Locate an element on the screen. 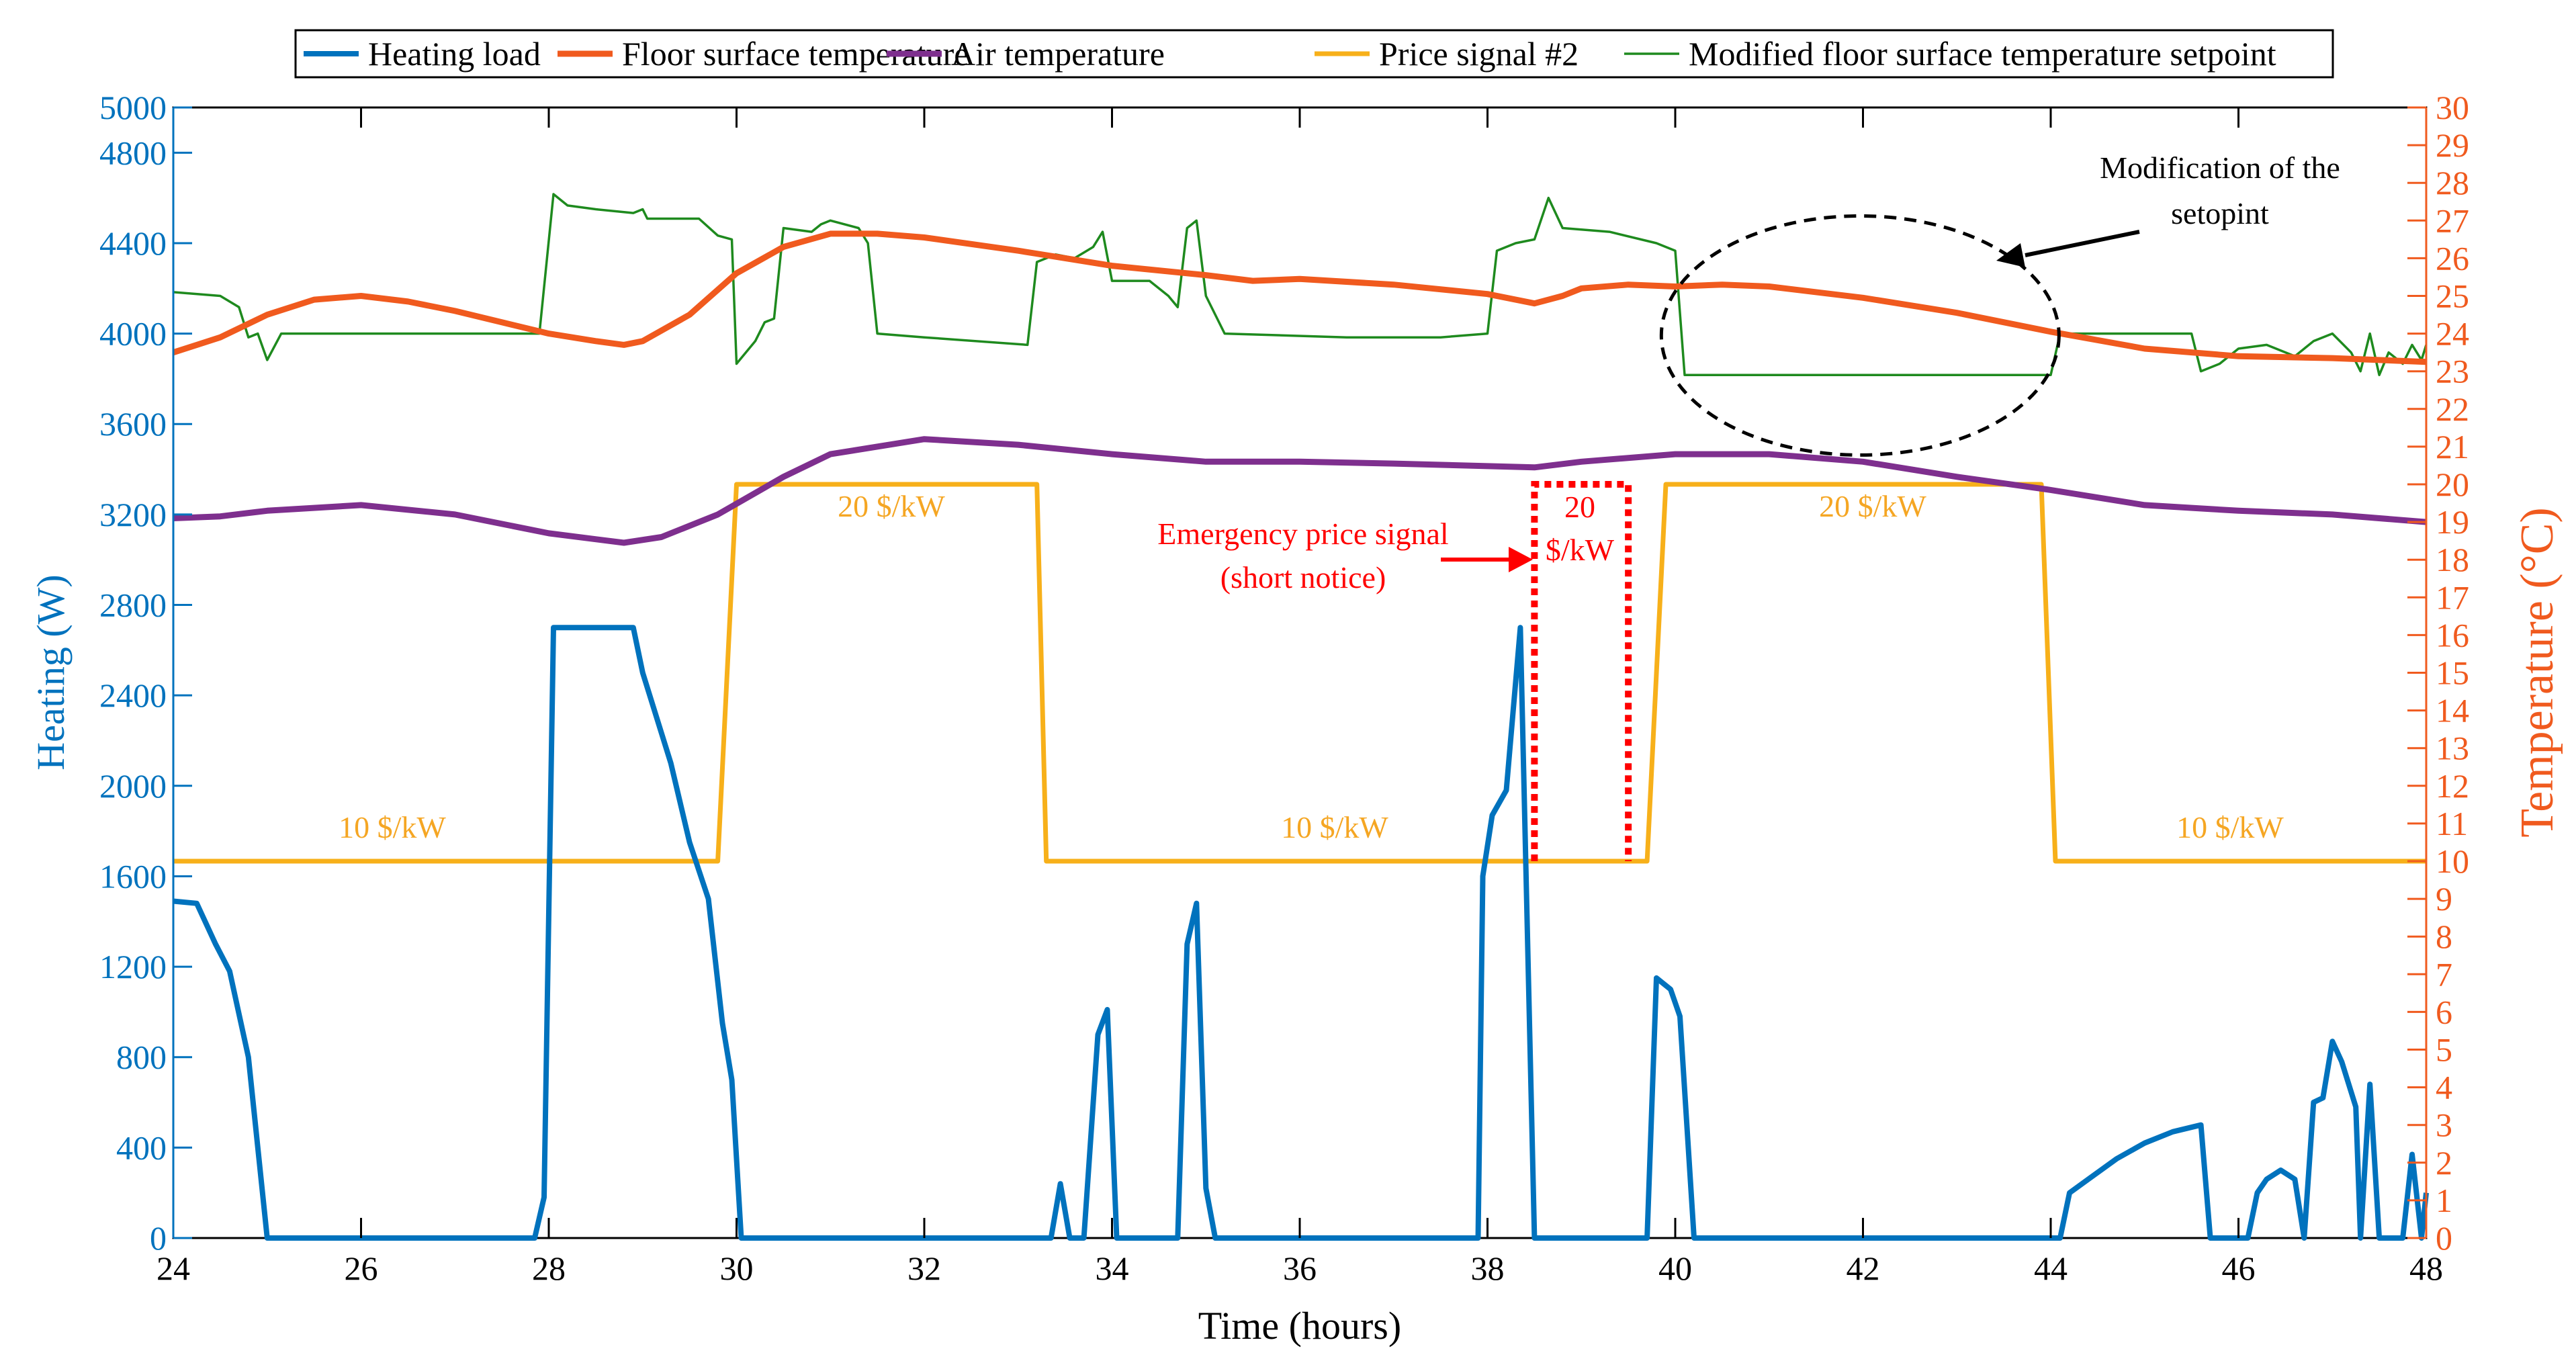 This screenshot has width=2576, height=1367. y-right-tick-label: 6 is located at coordinates (2444, 1011).